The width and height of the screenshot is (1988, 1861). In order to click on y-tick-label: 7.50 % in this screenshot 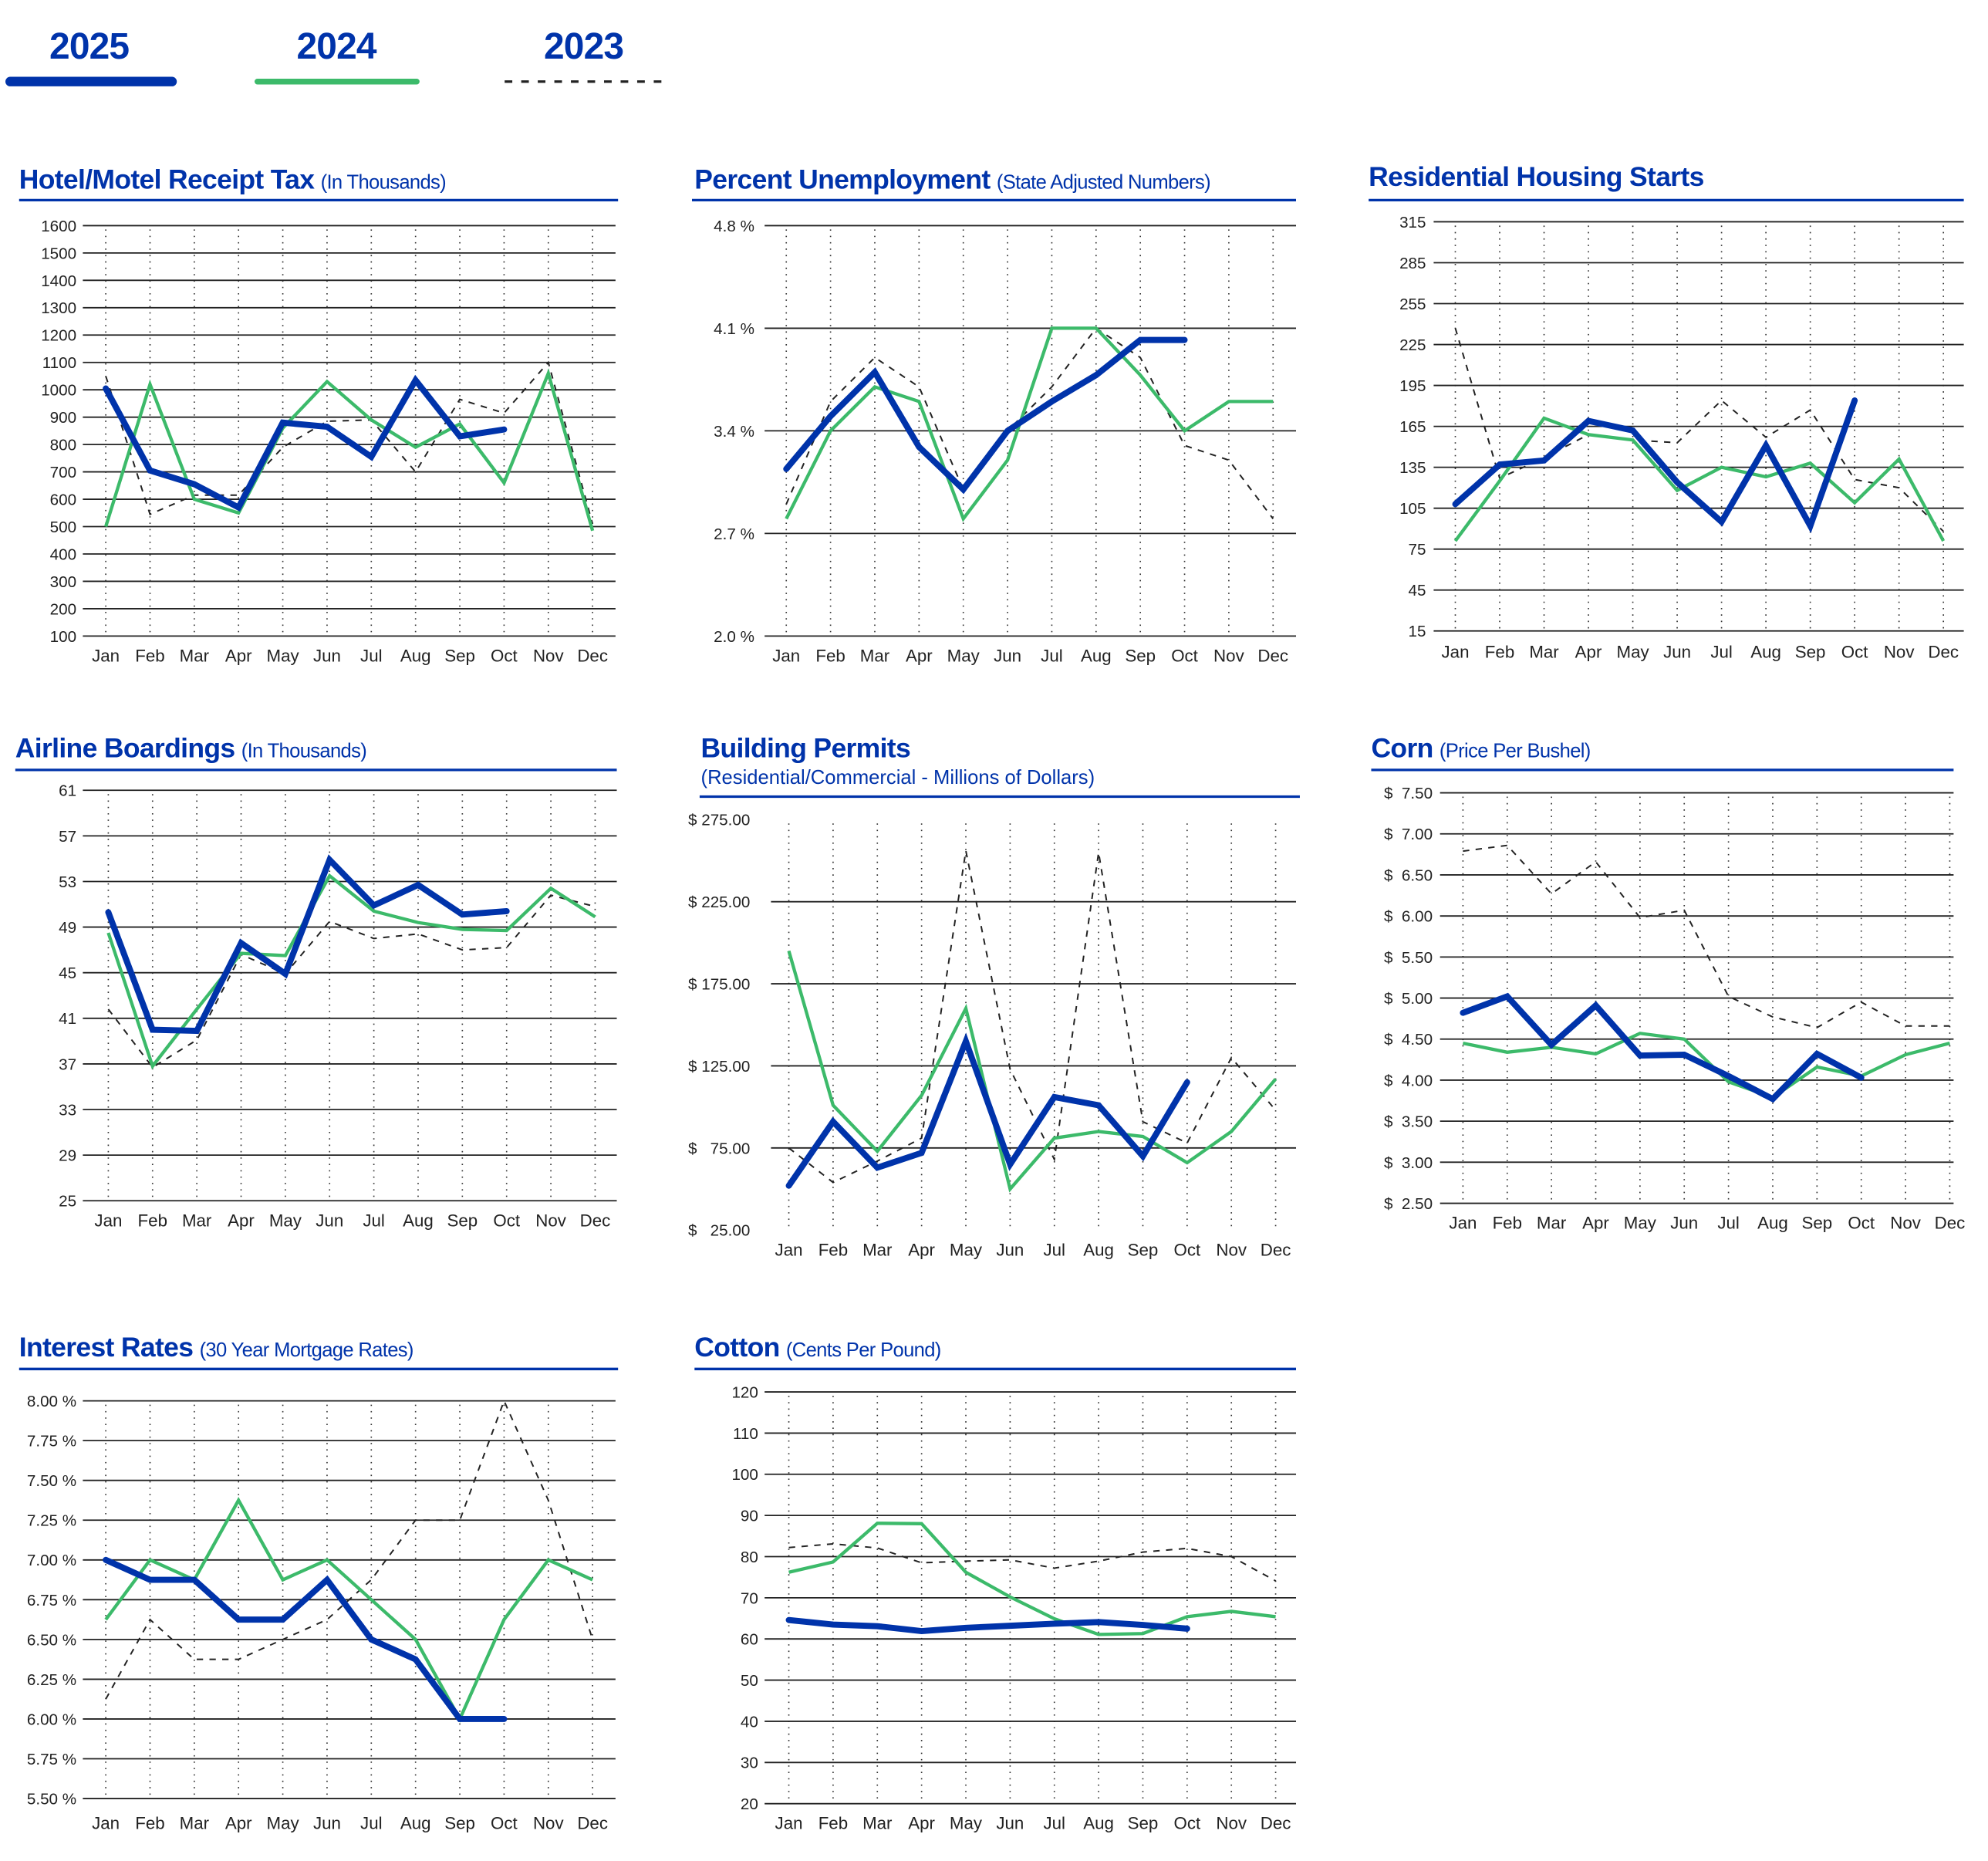, I will do `click(51, 1481)`.